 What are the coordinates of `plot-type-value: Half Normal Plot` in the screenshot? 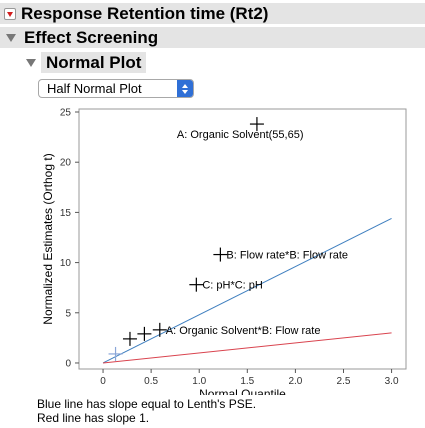 It's located at (94, 88).